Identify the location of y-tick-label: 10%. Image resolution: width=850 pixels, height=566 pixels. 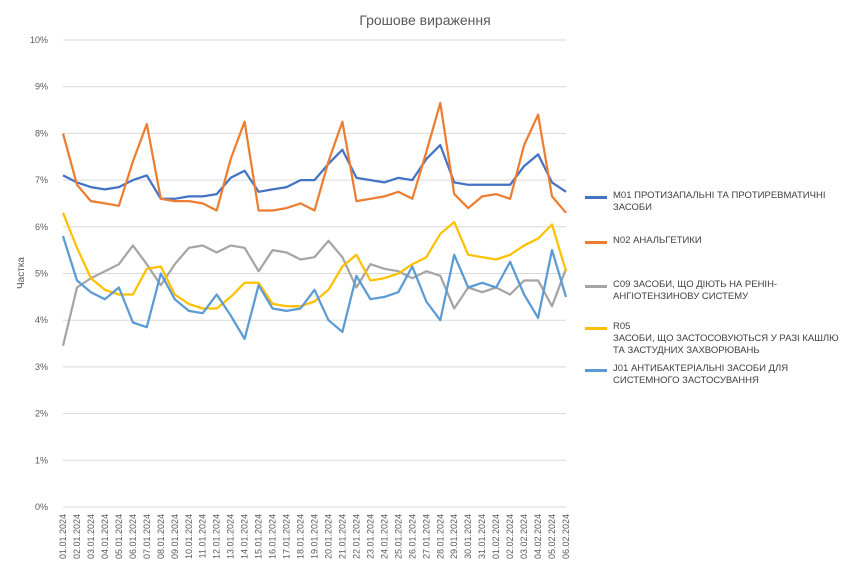
(39, 40).